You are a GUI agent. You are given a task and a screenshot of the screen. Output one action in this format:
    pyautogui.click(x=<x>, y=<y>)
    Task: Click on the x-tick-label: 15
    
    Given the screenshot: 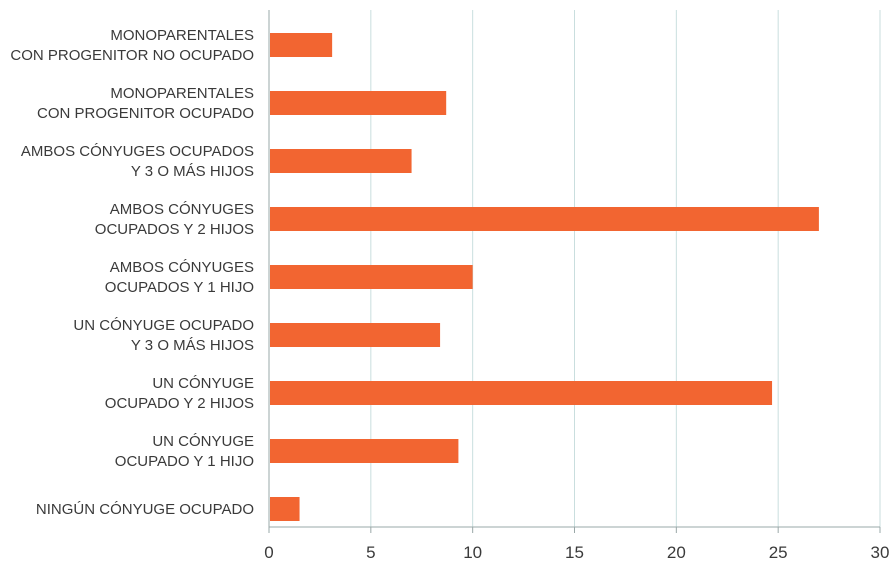 What is the action you would take?
    pyautogui.click(x=574, y=552)
    